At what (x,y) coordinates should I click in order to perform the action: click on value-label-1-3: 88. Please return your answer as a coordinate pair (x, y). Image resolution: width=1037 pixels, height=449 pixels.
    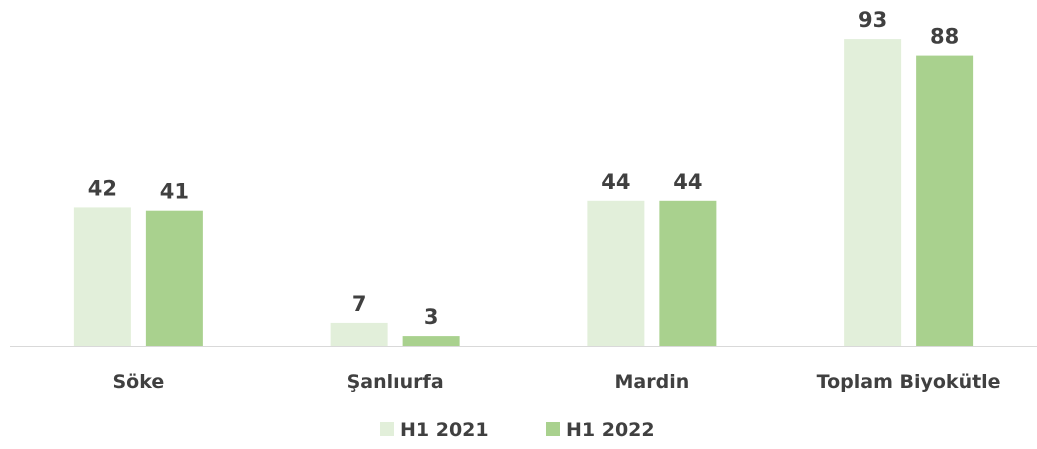
    Looking at the image, I should click on (944, 37).